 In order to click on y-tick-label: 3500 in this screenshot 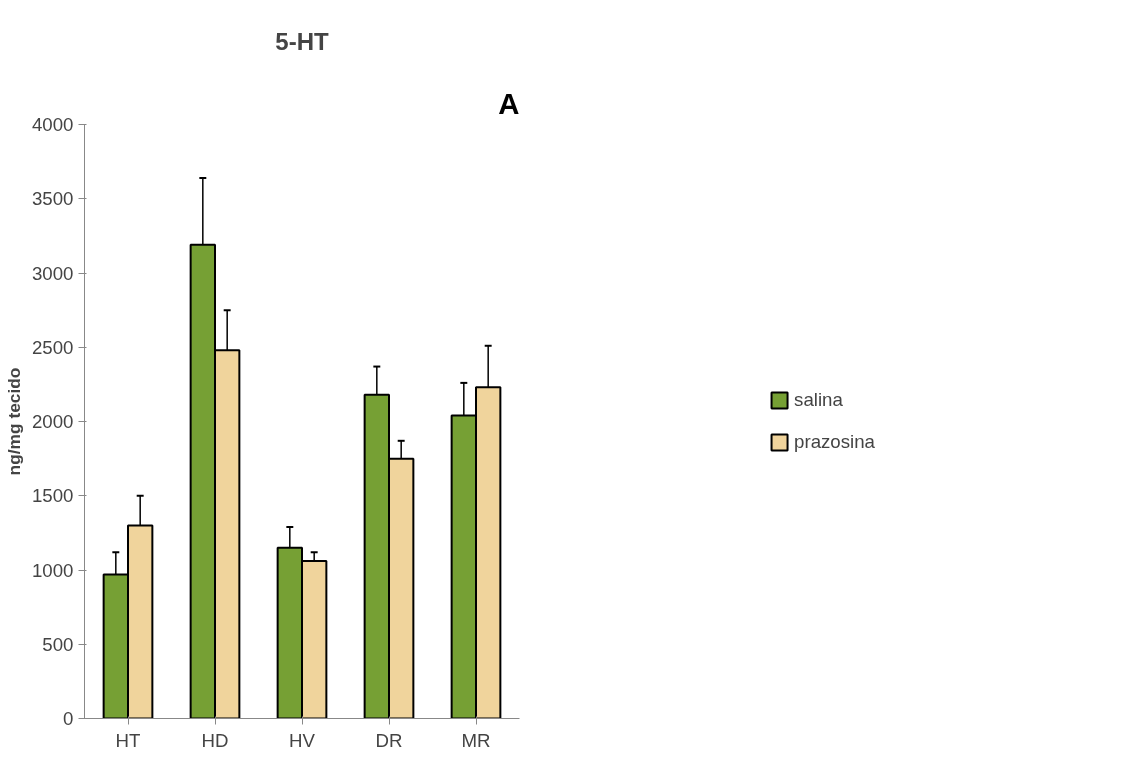, I will do `click(53, 199)`.